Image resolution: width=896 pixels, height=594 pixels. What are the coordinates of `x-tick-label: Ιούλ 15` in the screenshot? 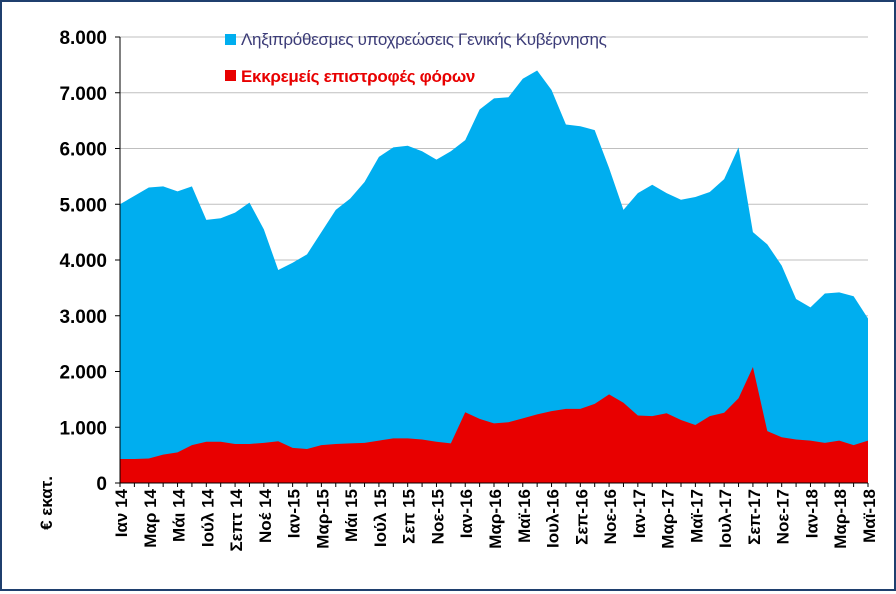 It's located at (380, 518).